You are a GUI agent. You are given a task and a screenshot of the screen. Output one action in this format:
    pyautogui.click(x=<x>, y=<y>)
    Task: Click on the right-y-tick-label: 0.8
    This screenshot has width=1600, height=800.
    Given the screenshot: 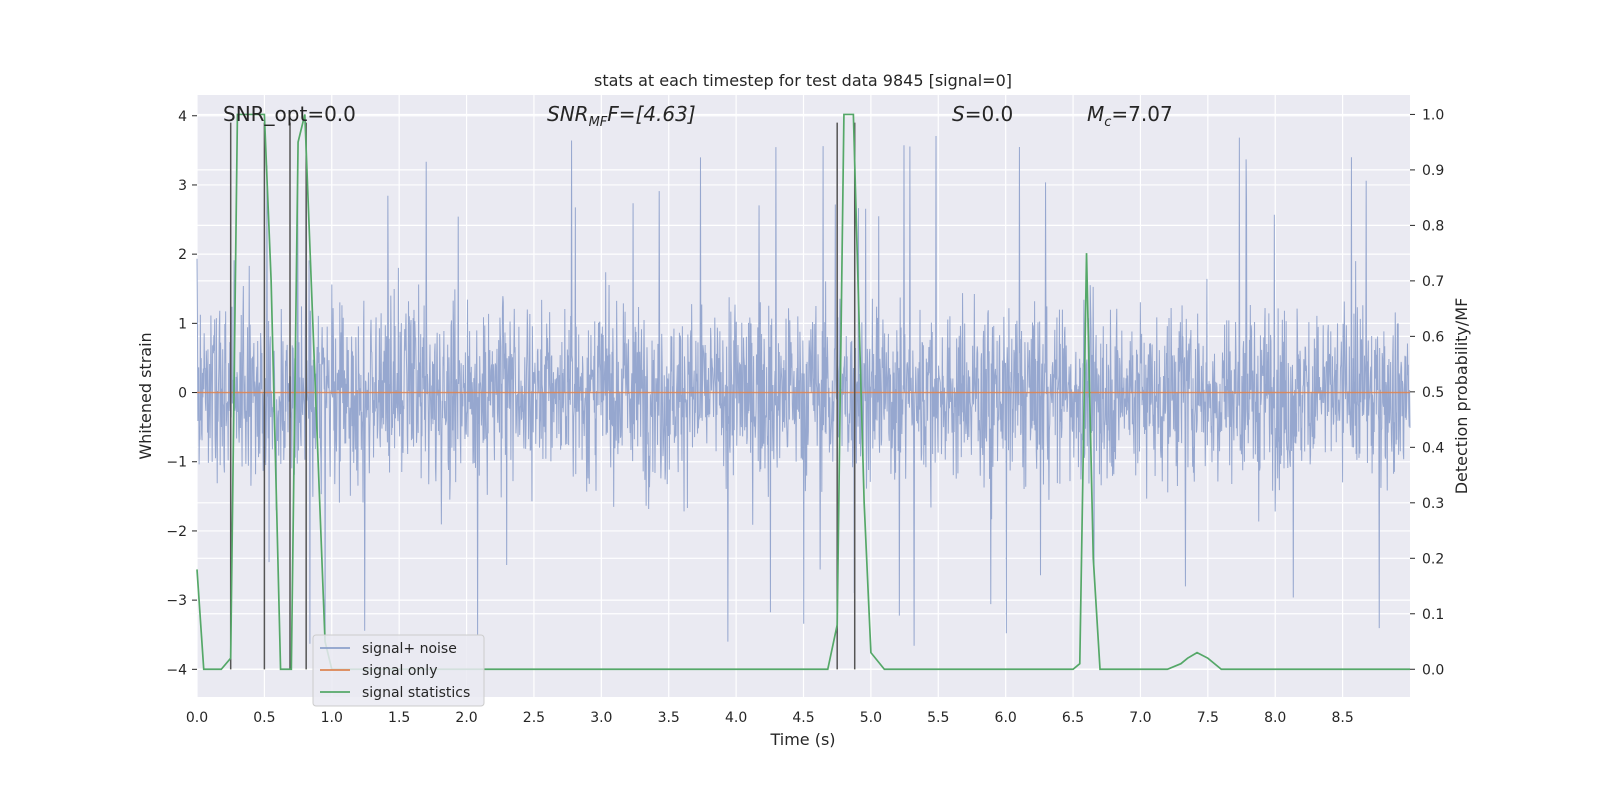 What is the action you would take?
    pyautogui.click(x=1433, y=226)
    